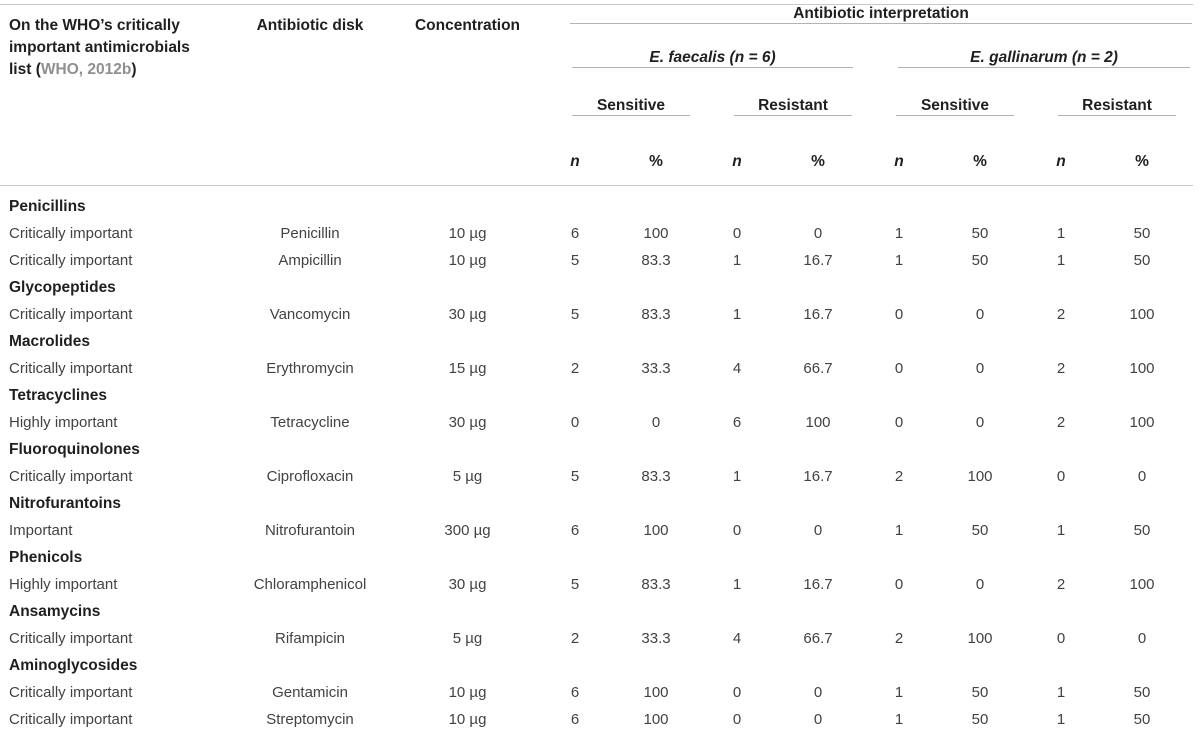 Image resolution: width=1200 pixels, height=734 pixels. Describe the element at coordinates (1094, 57) in the screenshot. I see `species-count: (n = 2)` at that location.